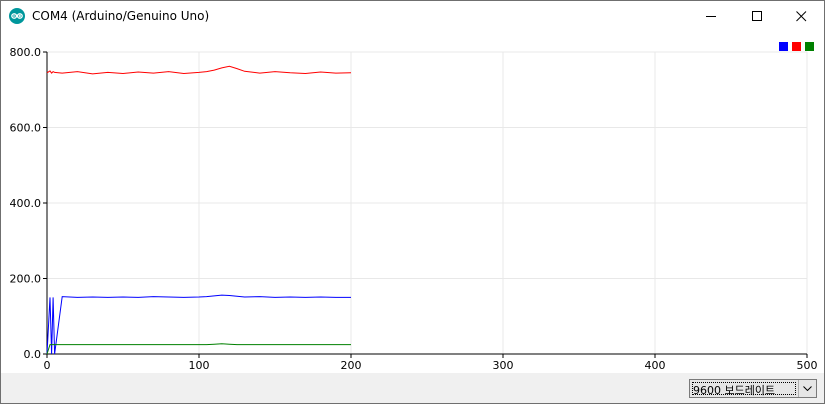 The width and height of the screenshot is (825, 404). What do you see at coordinates (412, 16) in the screenshot?
I see `title-bar: COM4 (Arduino/Genuino Uno)` at bounding box center [412, 16].